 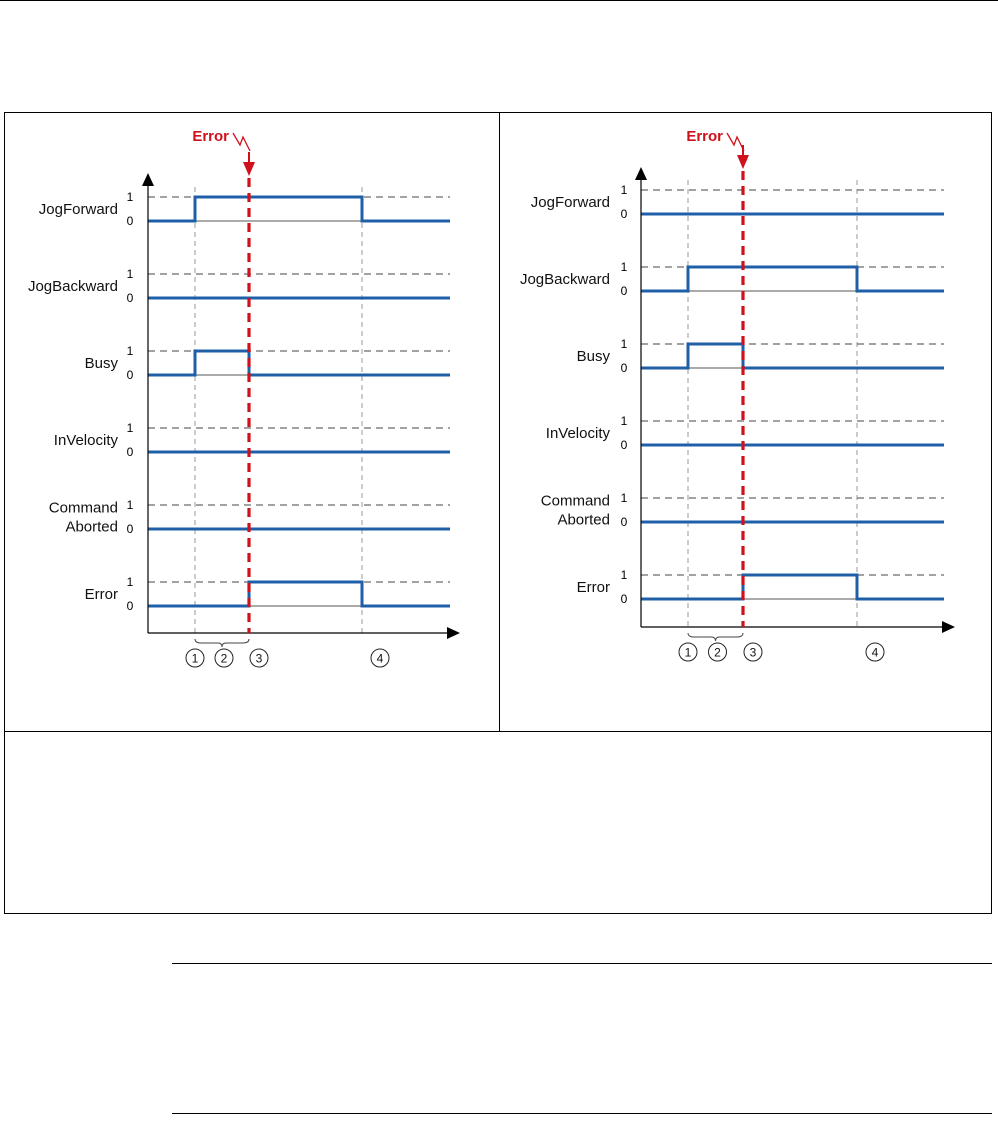 What do you see at coordinates (498, 731) in the screenshot?
I see `frame-divider-horizontal` at bounding box center [498, 731].